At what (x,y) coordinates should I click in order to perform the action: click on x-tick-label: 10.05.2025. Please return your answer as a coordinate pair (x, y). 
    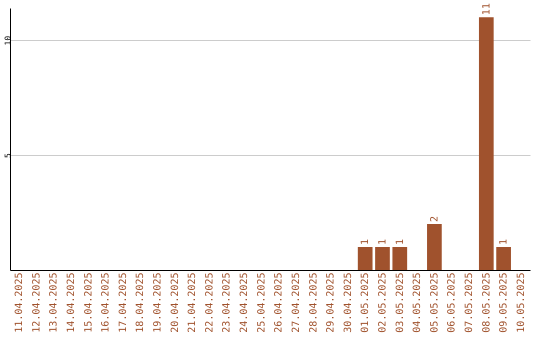
    Looking at the image, I should click on (521, 302).